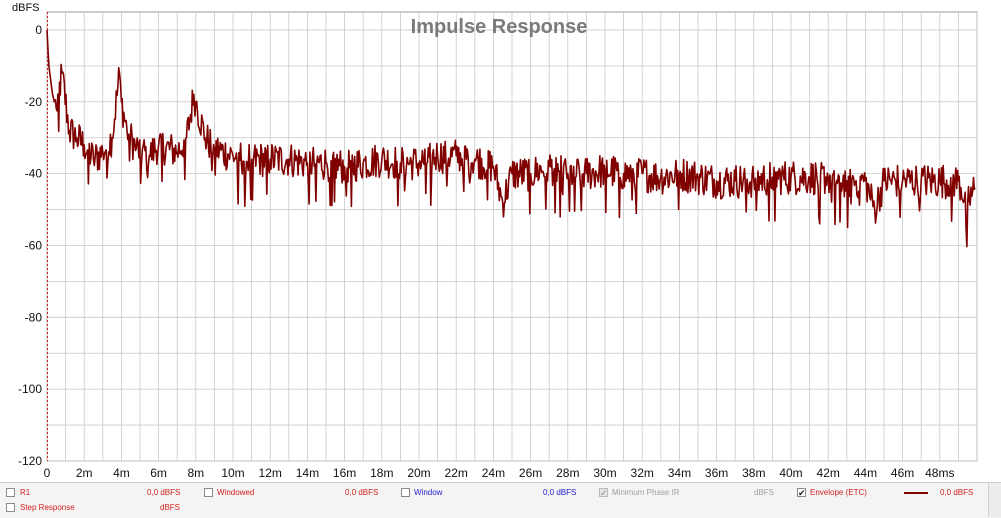 This screenshot has width=1001, height=518. What do you see at coordinates (916, 493) in the screenshot?
I see `envelope-etc-swatch` at bounding box center [916, 493].